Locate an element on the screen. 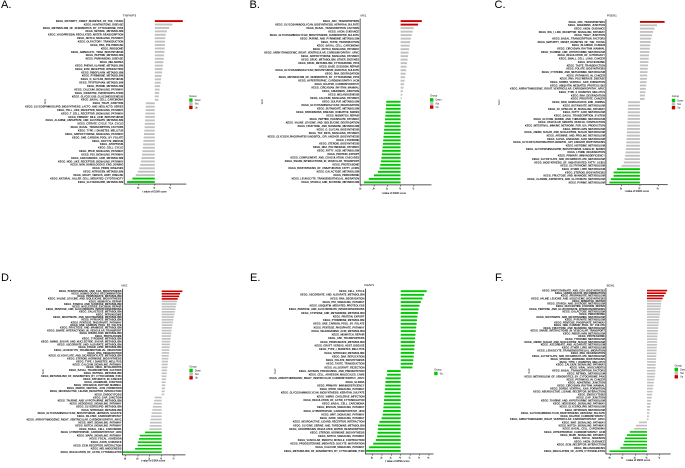 The image size is (685, 468). svg-text: D. is located at coordinates (6, 278).